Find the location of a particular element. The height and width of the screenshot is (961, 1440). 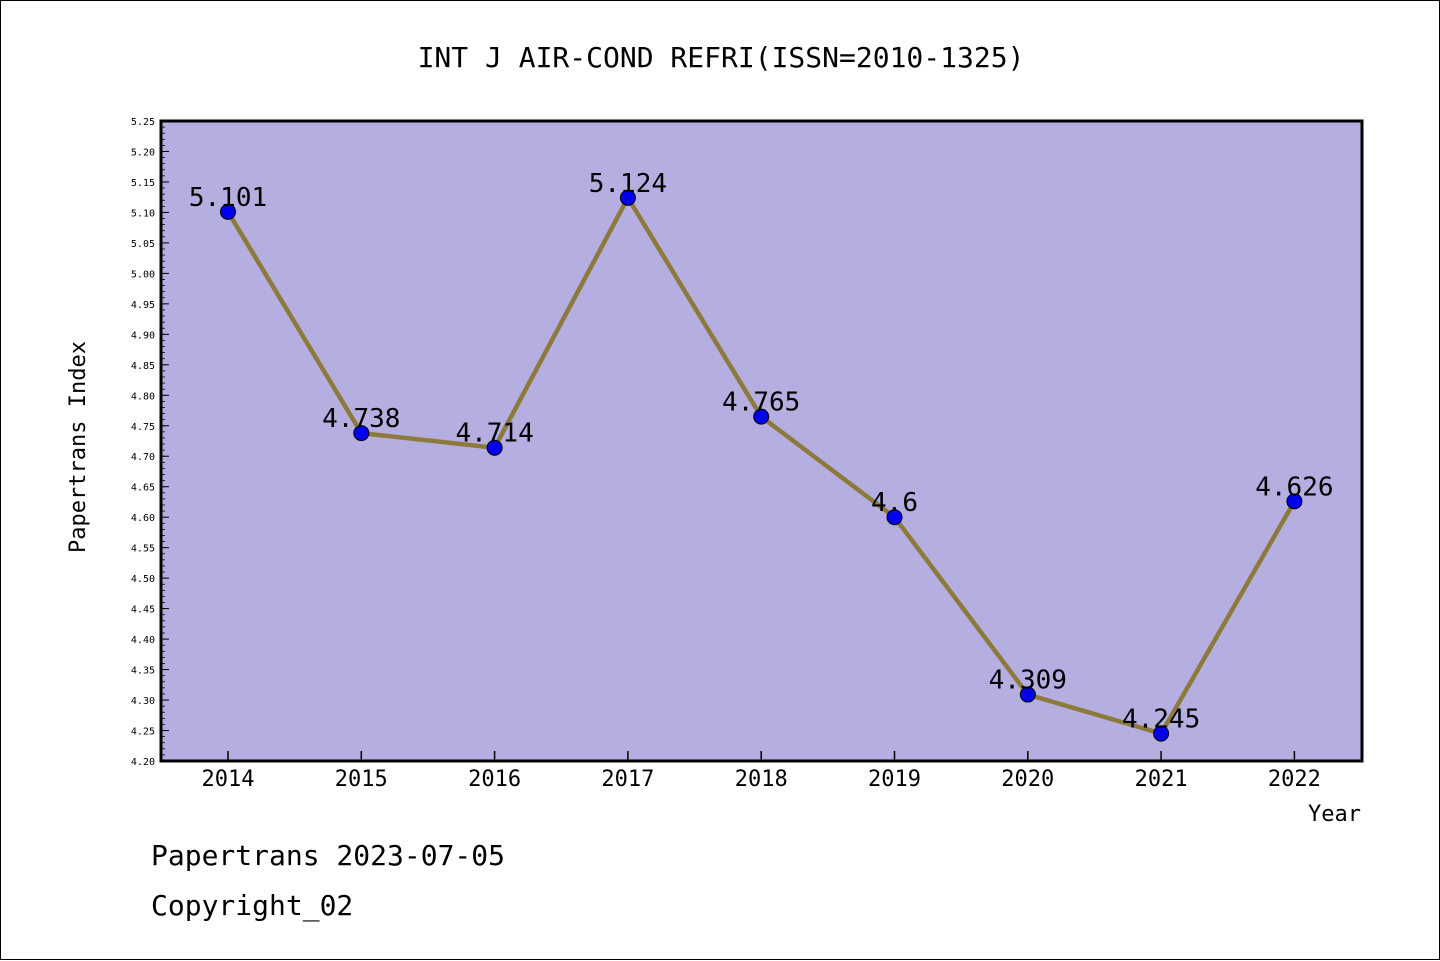

x-tick-label: 2022 is located at coordinates (1294, 779).